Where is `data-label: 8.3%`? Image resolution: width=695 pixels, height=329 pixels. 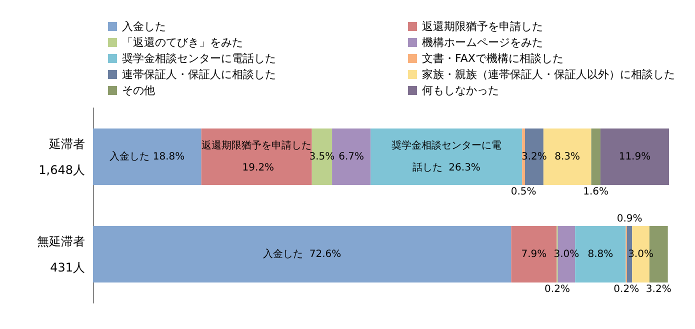 data-label: 8.3% is located at coordinates (567, 156).